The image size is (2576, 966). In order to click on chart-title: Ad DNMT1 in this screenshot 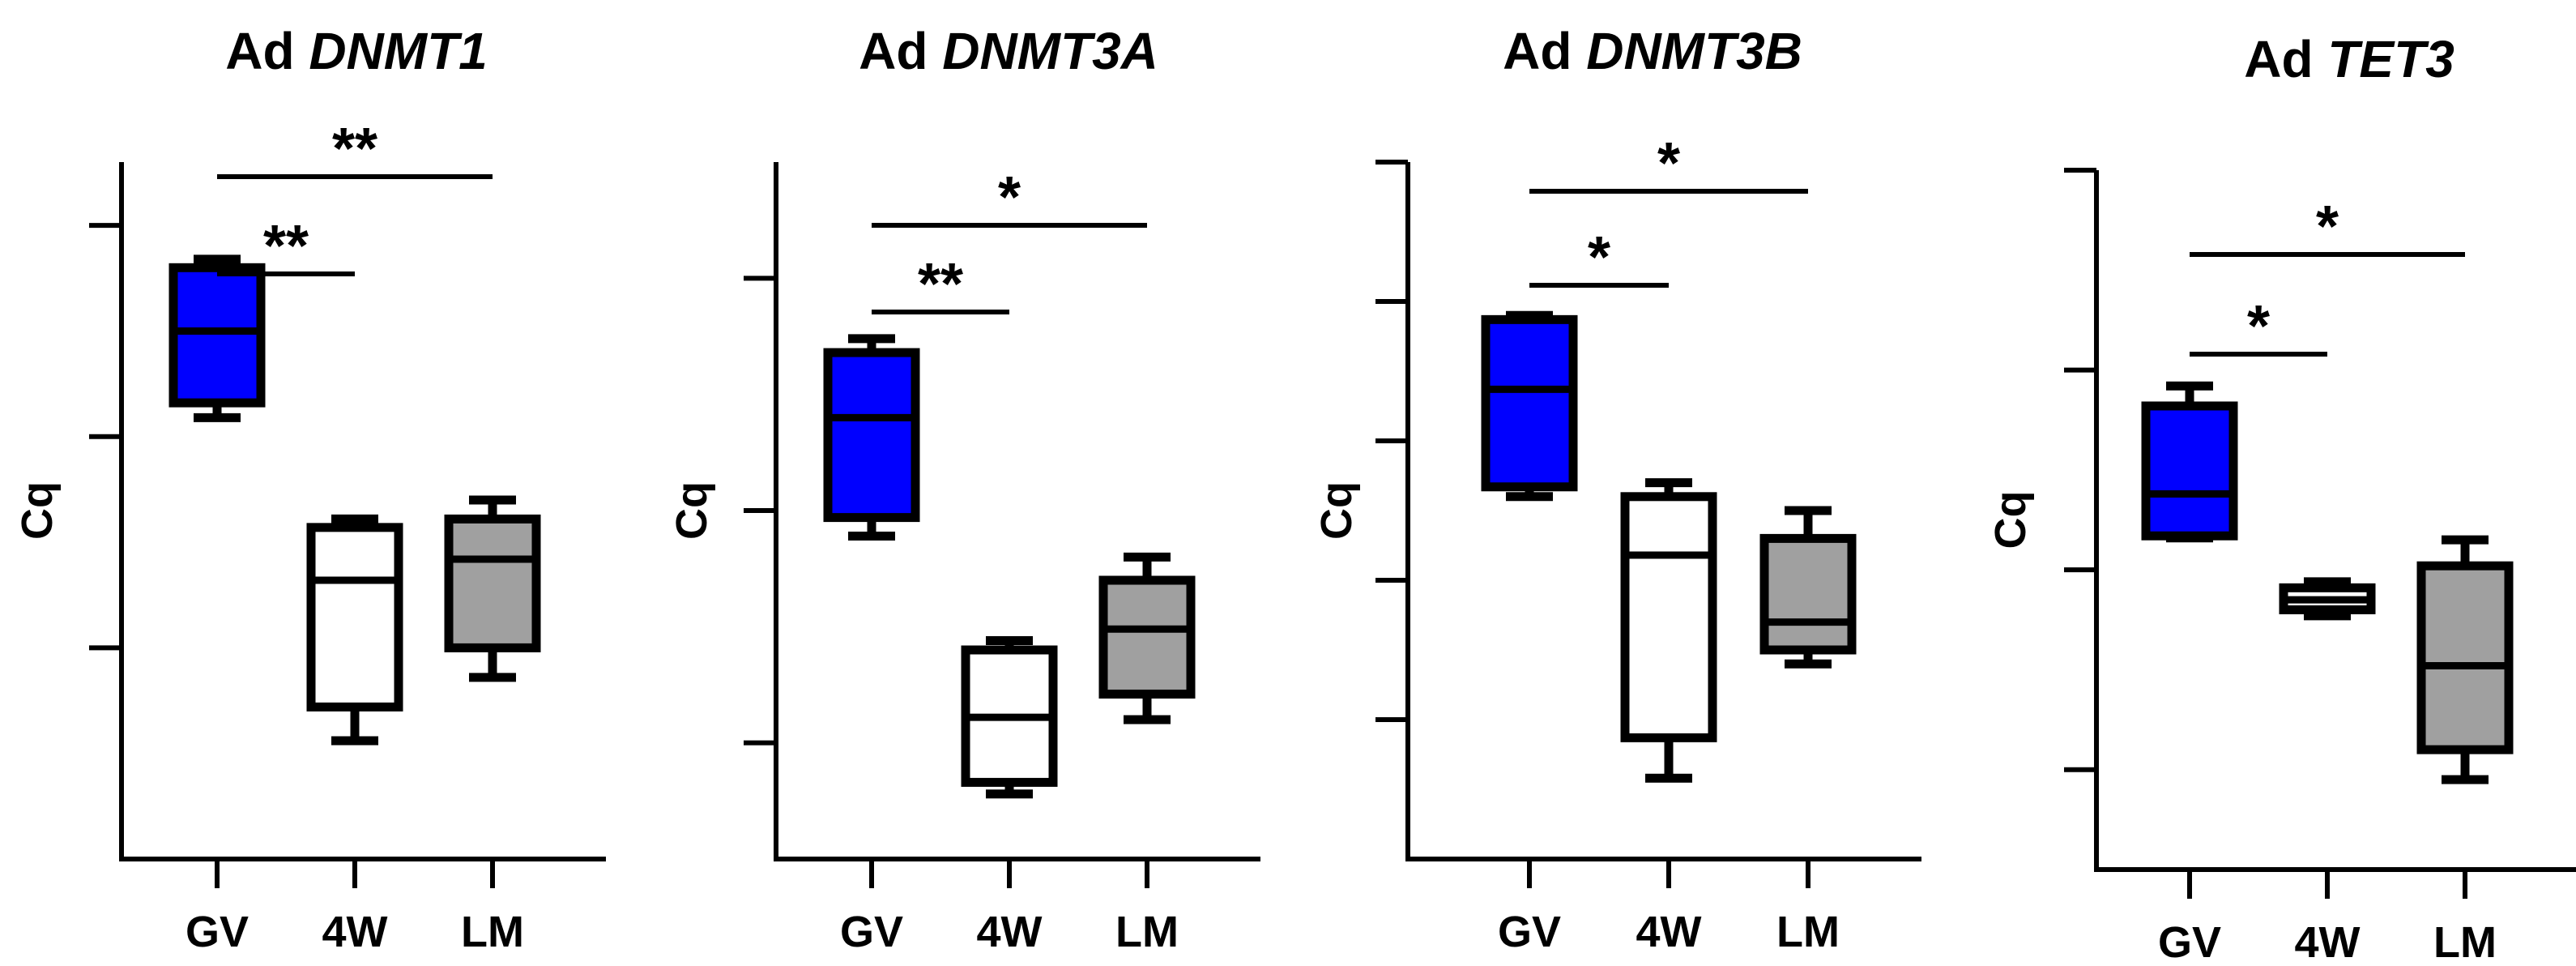, I will do `click(356, 51)`.